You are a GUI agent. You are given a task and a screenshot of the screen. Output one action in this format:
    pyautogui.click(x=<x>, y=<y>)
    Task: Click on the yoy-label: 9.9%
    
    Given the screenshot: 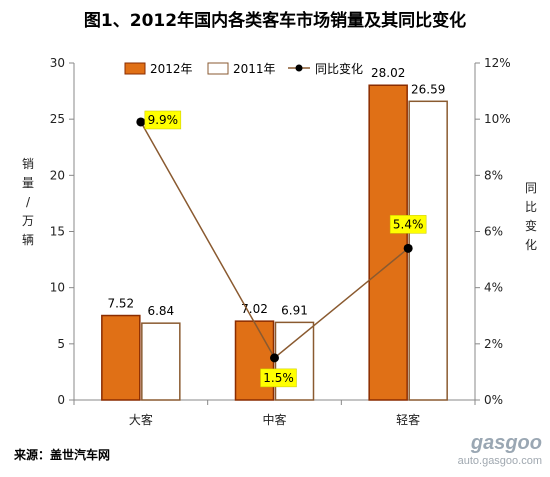 What is the action you would take?
    pyautogui.click(x=163, y=120)
    